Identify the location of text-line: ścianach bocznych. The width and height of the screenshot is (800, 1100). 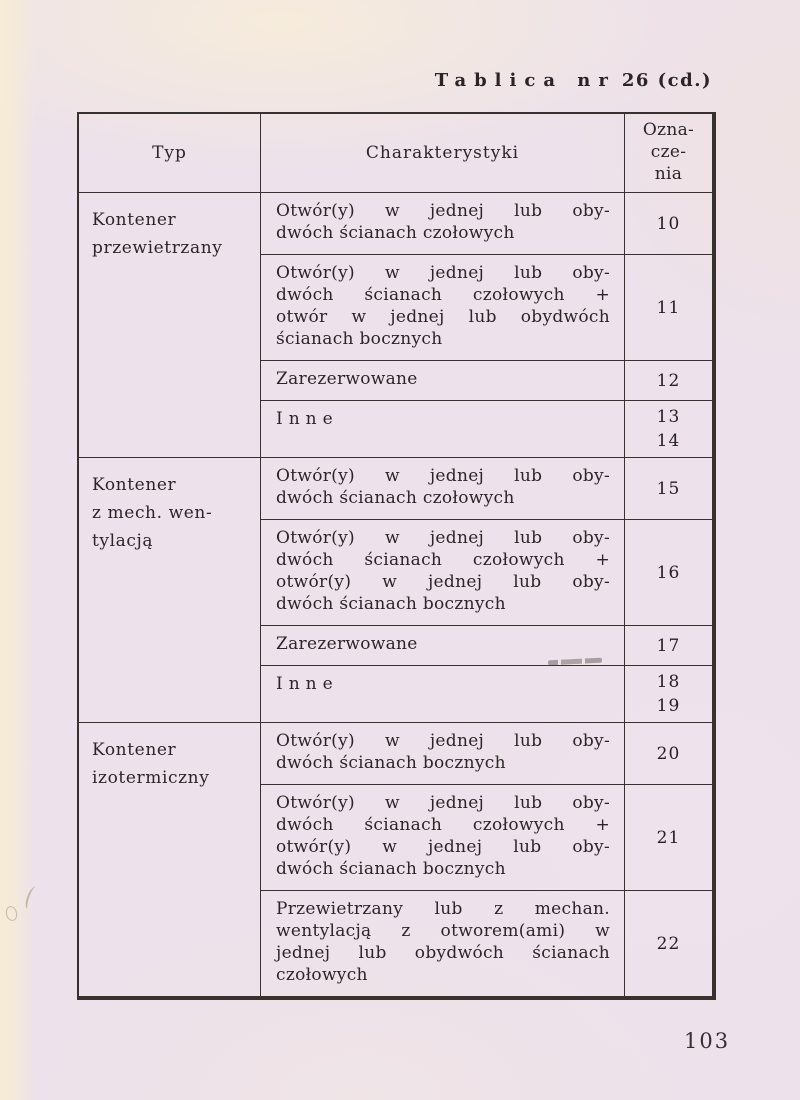
(359, 339).